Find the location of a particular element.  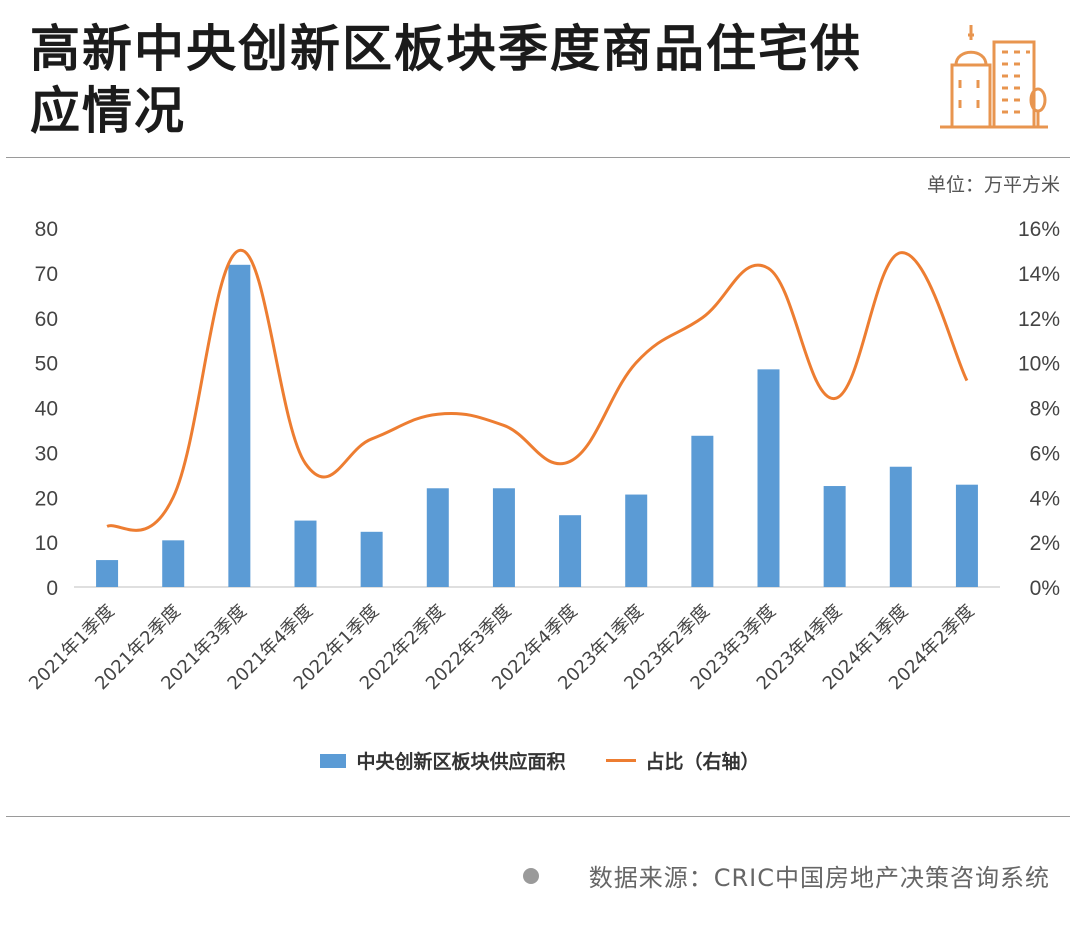

legend-item-line: 占比（右轴） is located at coordinates (682, 760).